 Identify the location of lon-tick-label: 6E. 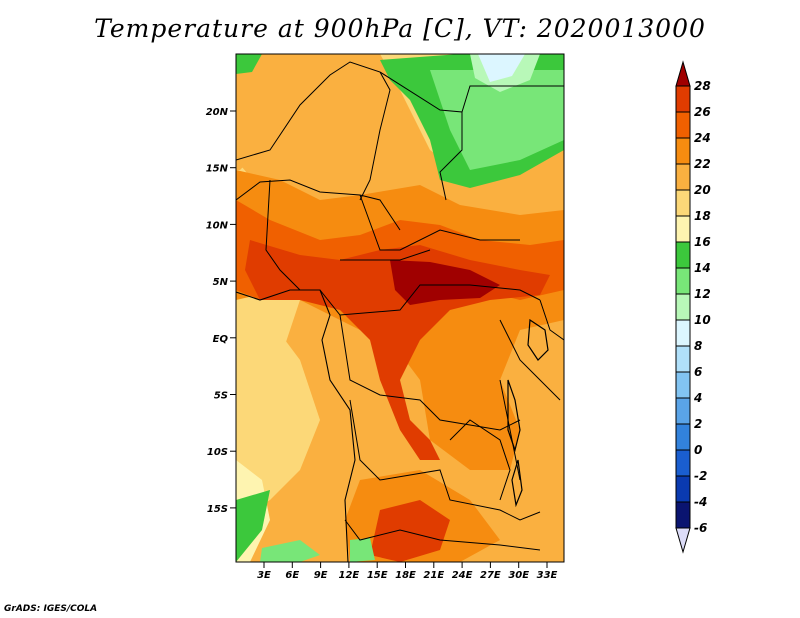
(292, 575).